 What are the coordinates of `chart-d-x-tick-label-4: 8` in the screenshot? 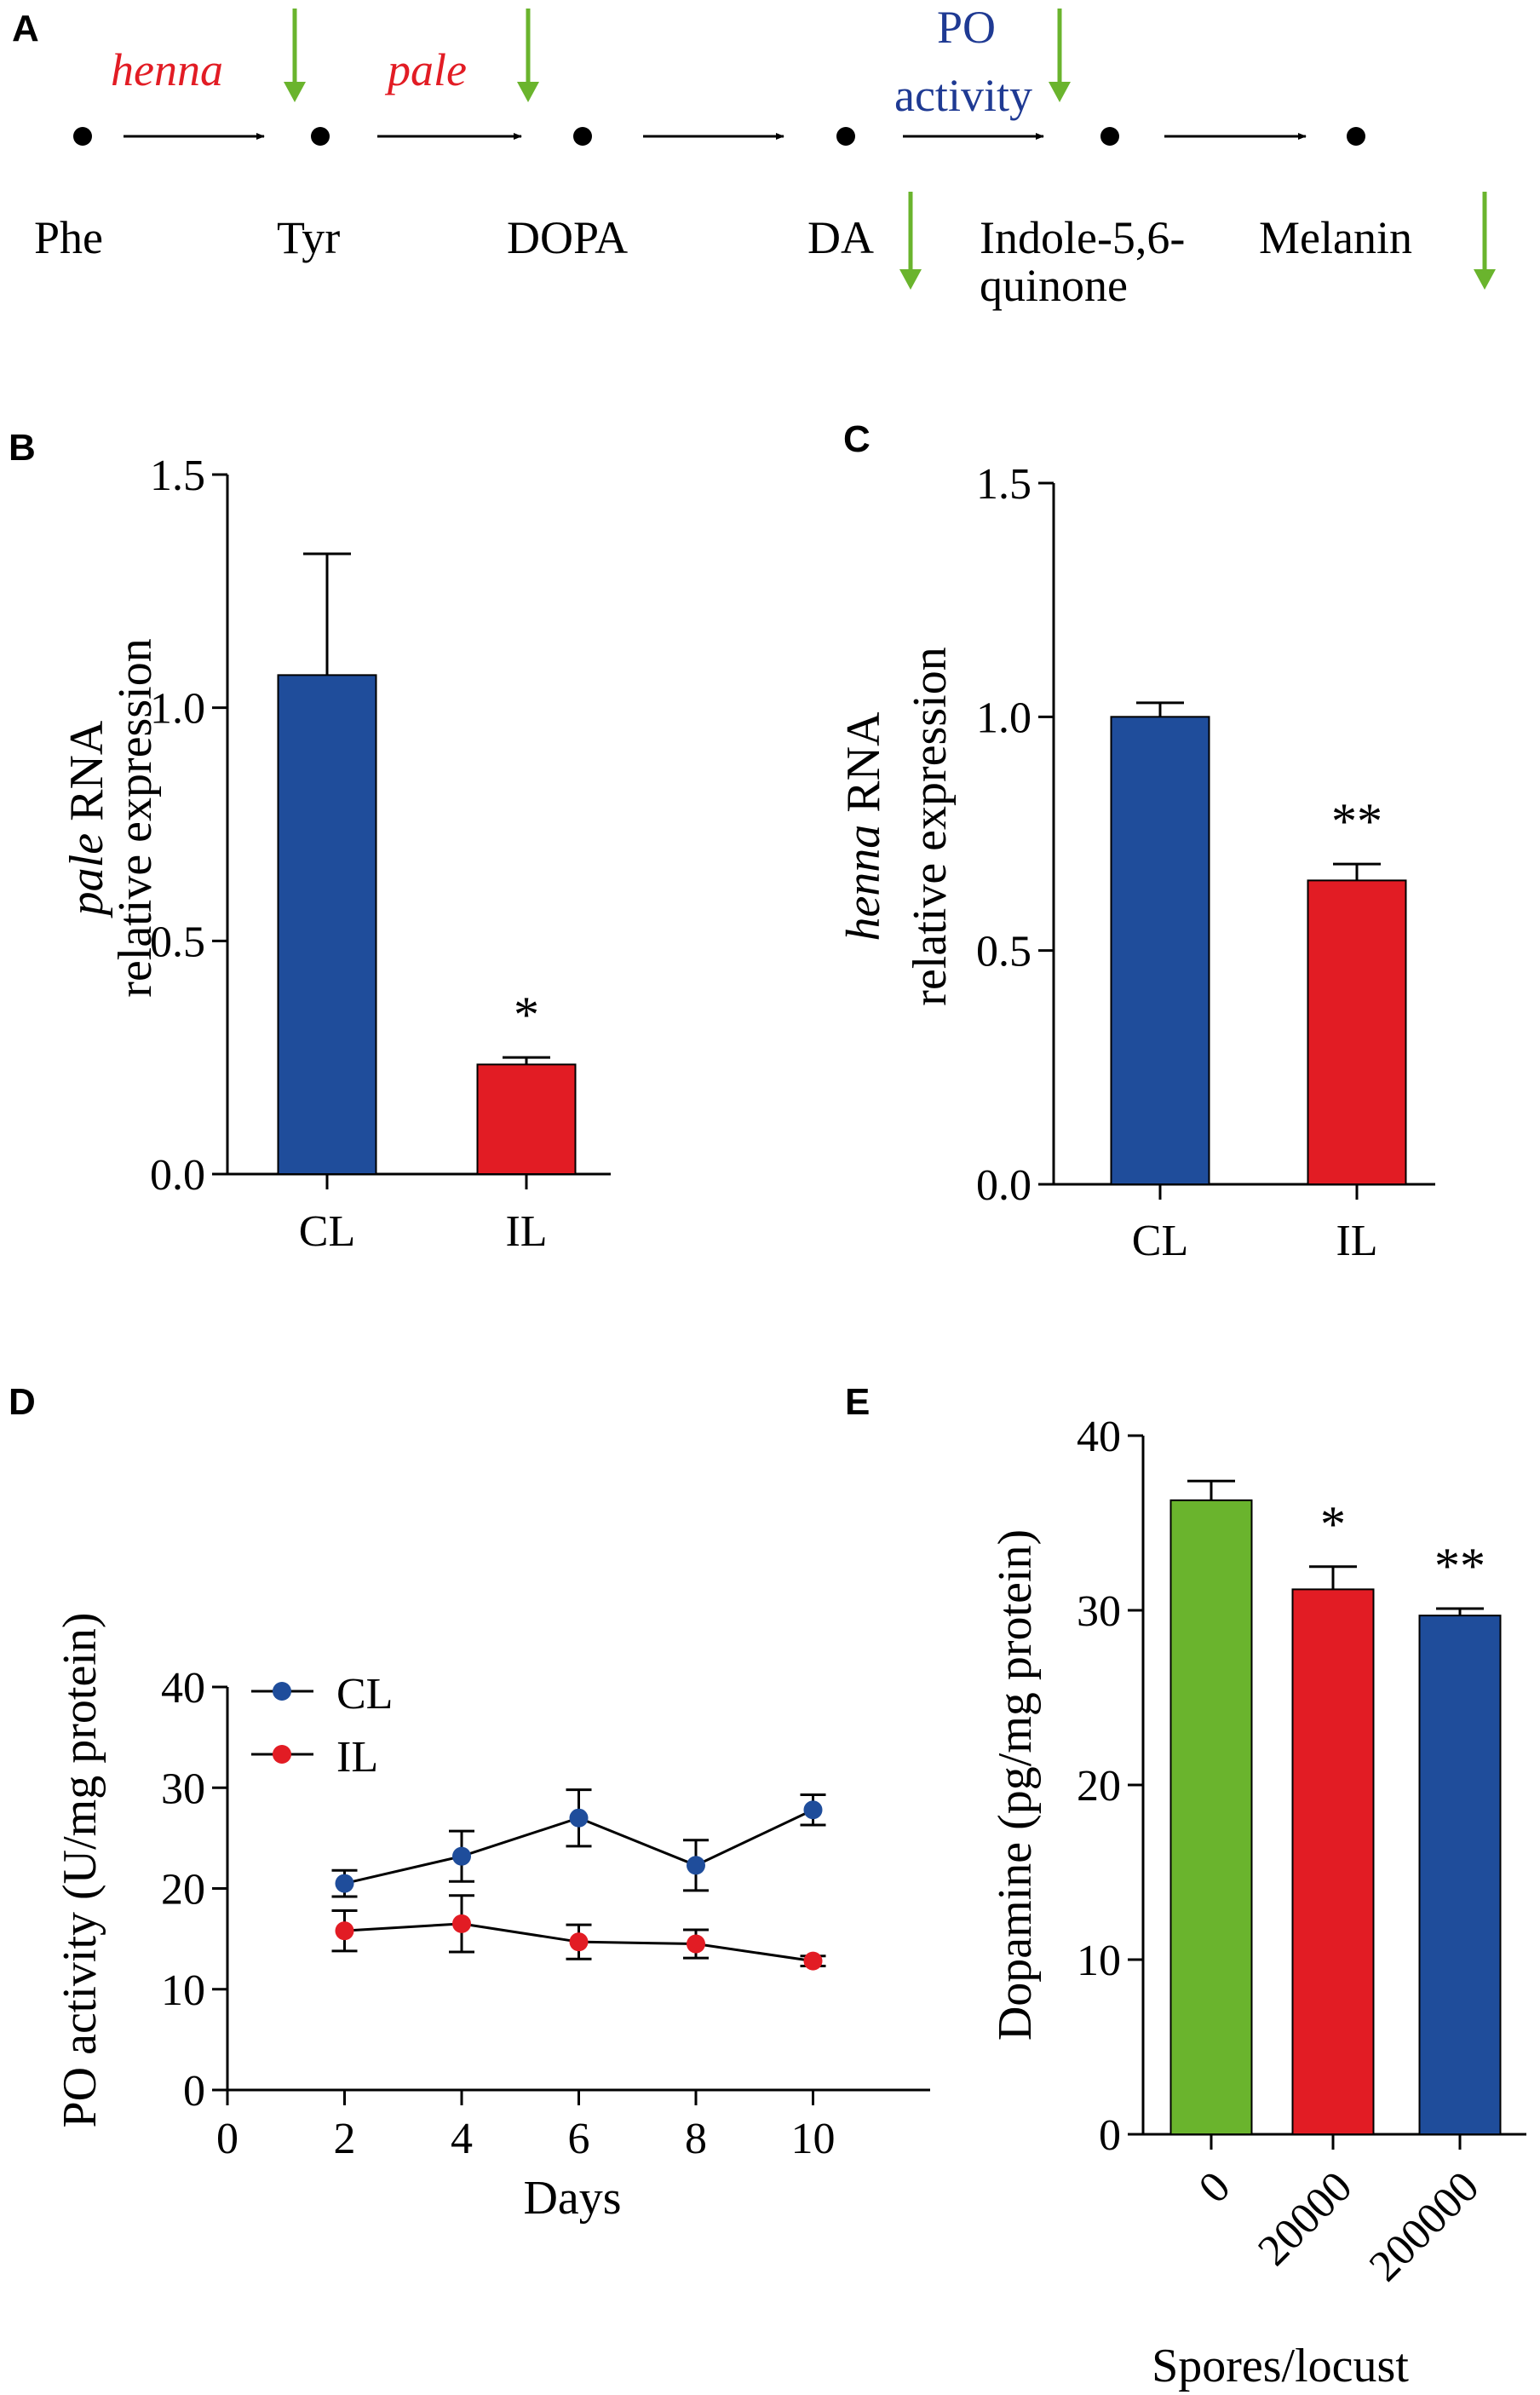 It's located at (696, 2139).